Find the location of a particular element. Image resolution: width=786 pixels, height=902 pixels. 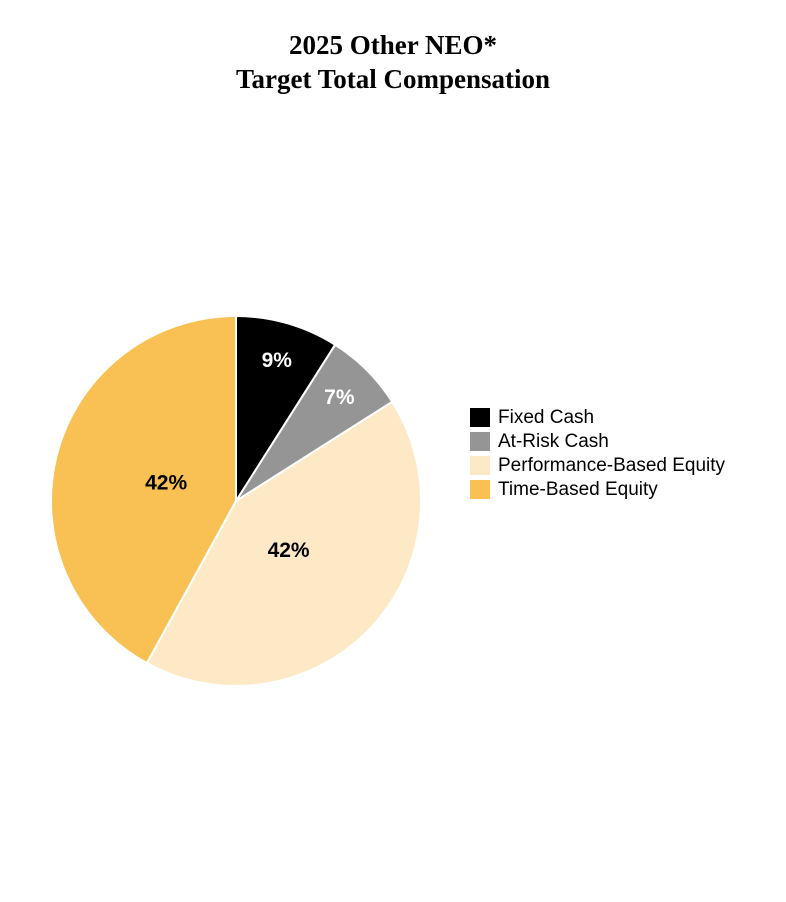

pie-slice-performance-based-equity is located at coordinates (283, 543).